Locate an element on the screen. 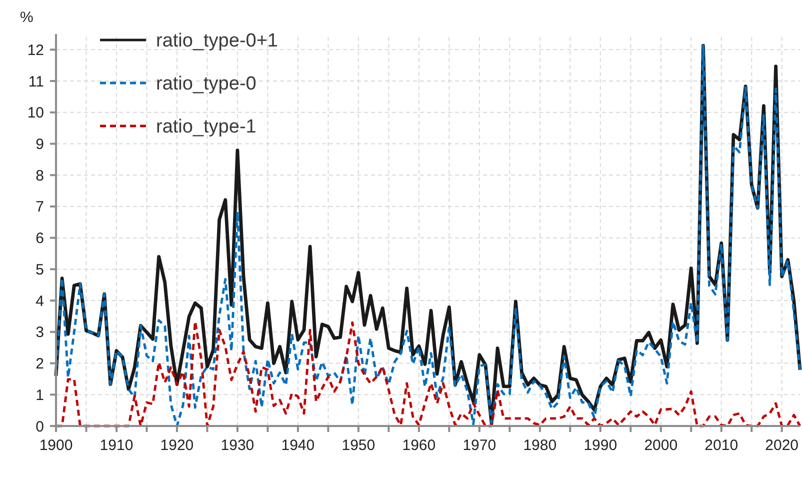 This screenshot has width=802, height=478. y-tick-label: 8 is located at coordinates (40, 175).